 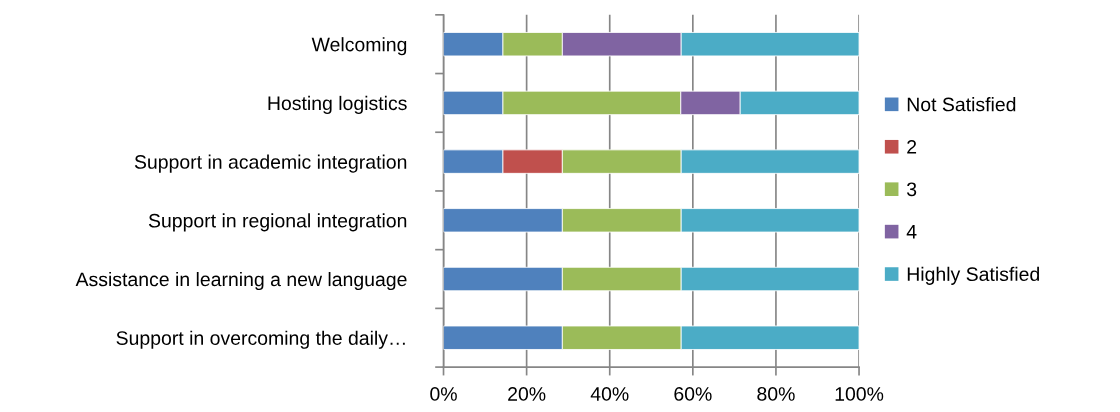 What do you see at coordinates (277, 222) in the screenshot?
I see `y-tick-label: Support in regional integration` at bounding box center [277, 222].